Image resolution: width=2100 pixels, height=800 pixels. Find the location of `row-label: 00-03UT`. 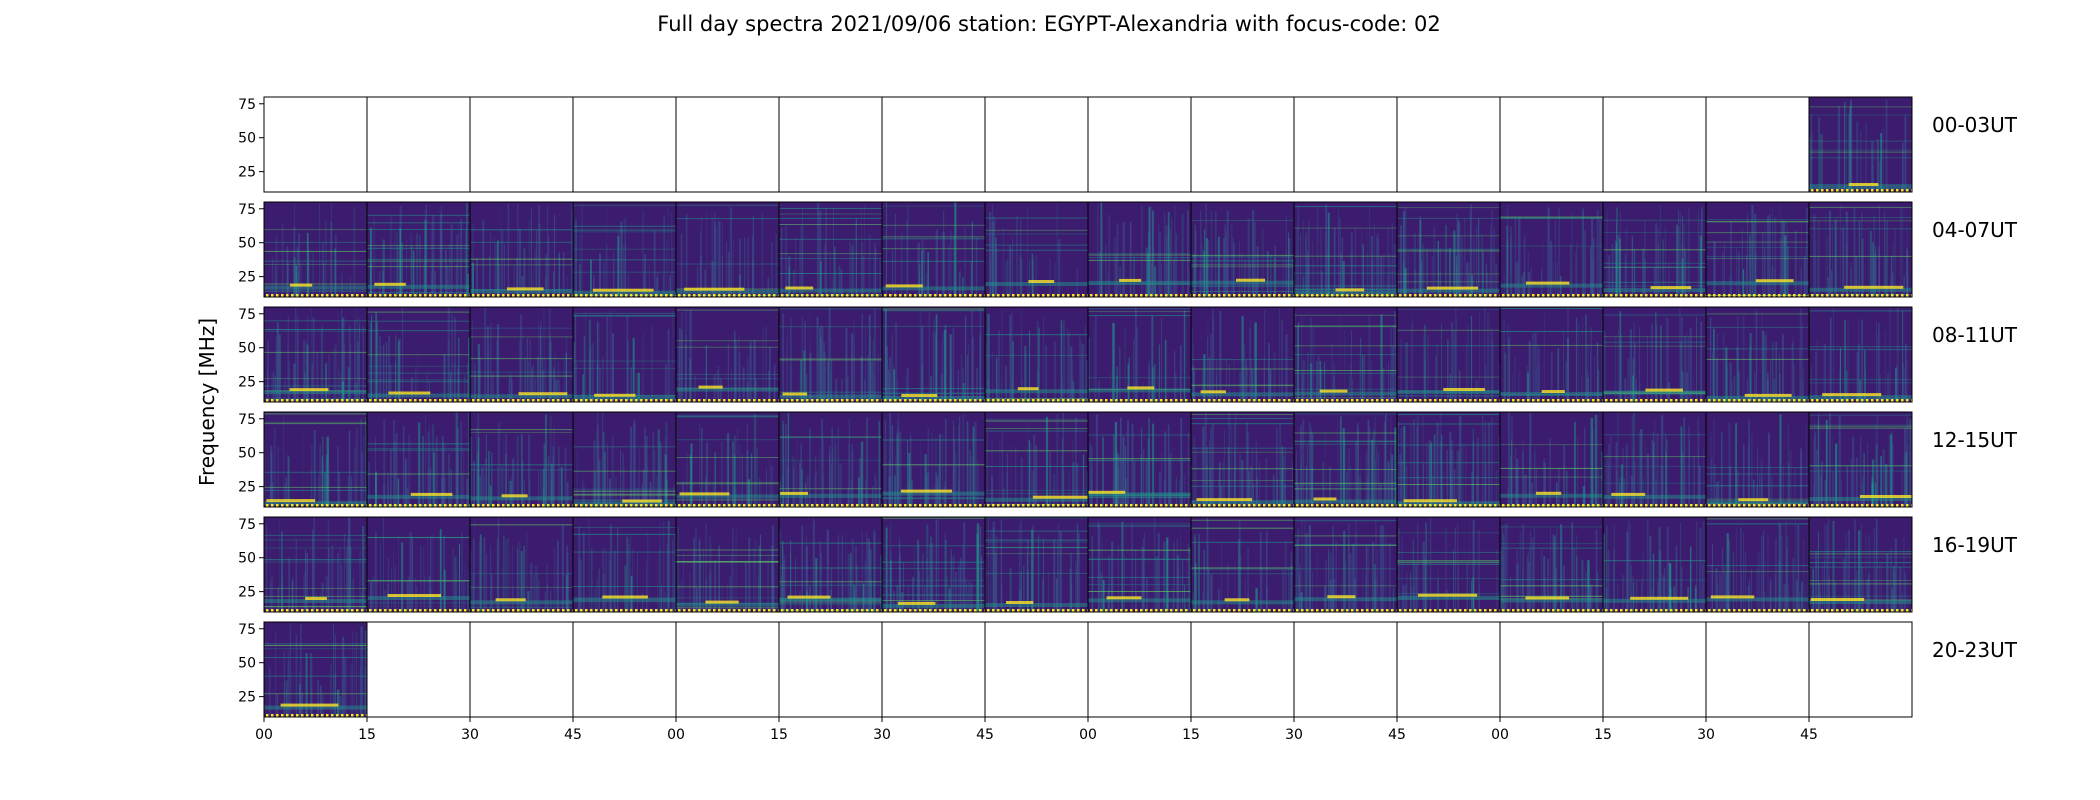

row-label: 00-03UT is located at coordinates (1975, 125).